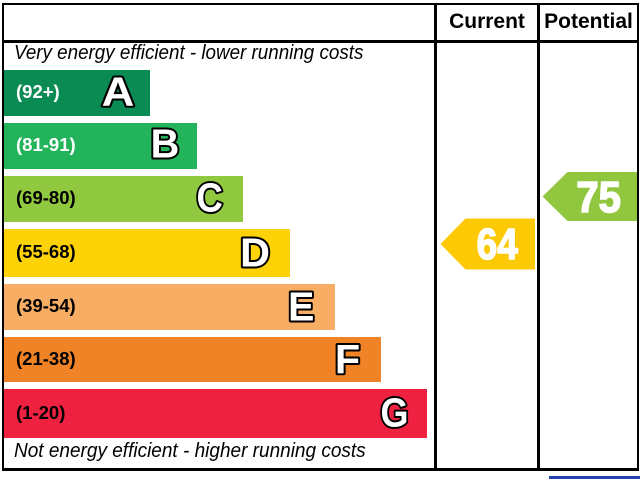 The width and height of the screenshot is (640, 479). I want to click on svg-text: C, so click(209, 198).